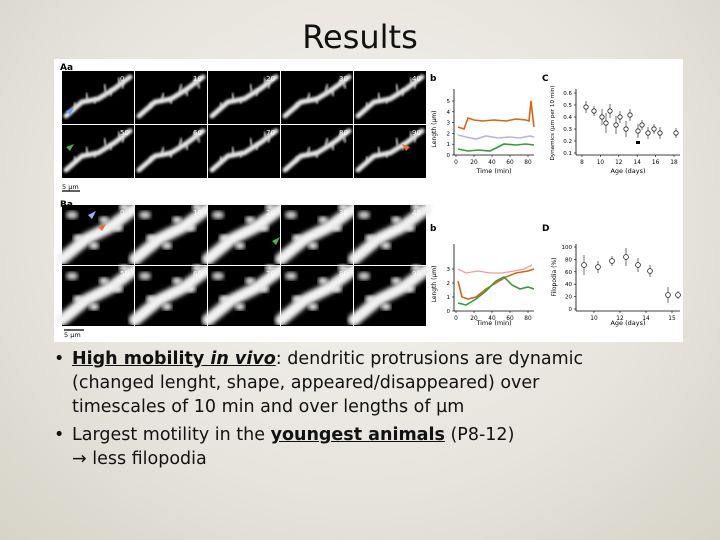 Image resolution: width=720 pixels, height=540 pixels. Describe the element at coordinates (553, 122) in the screenshot. I see `y-axis-label: Dynamics (µm per 10 min)` at that location.